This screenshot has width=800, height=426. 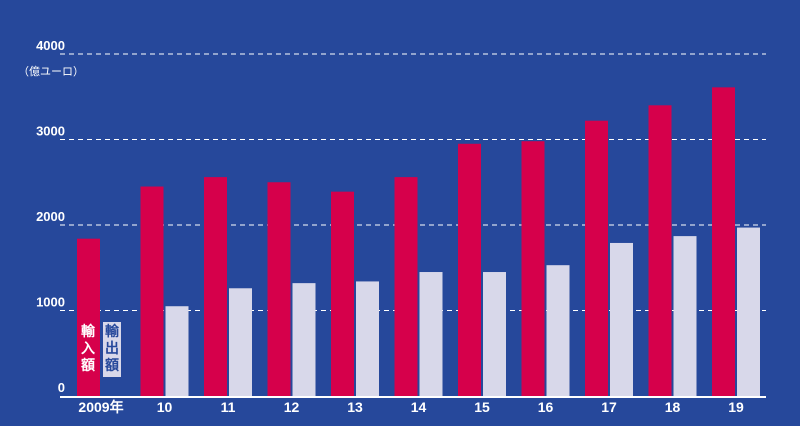 I want to click on legend-label: 輸入額, so click(x=88, y=348).